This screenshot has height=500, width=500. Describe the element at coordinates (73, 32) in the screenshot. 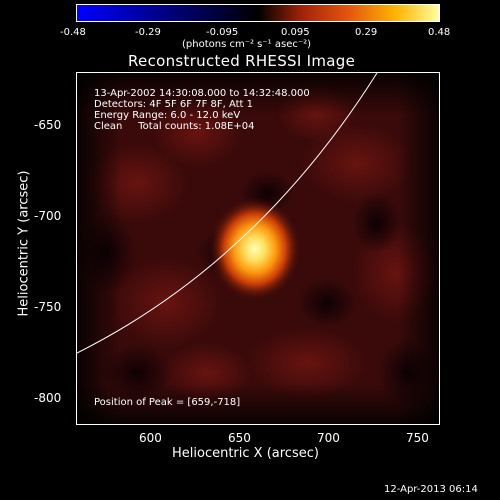

I see `colorbar-tick: -0.48` at that location.